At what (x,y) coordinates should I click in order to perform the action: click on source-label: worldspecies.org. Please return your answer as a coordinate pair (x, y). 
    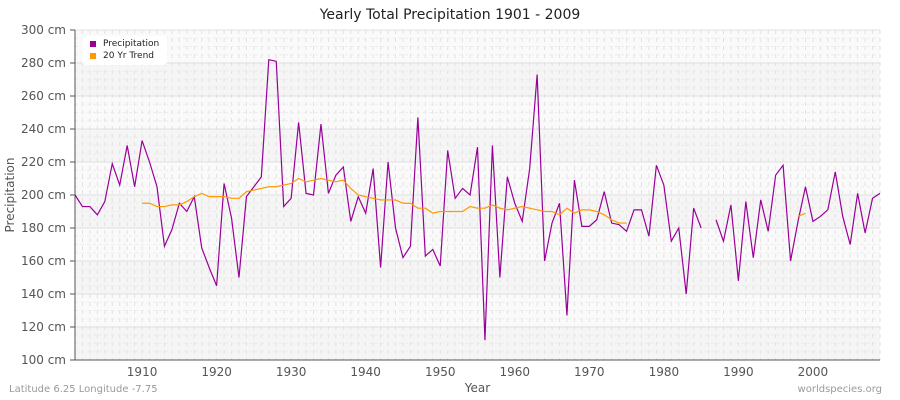
    Looking at the image, I should click on (839, 389).